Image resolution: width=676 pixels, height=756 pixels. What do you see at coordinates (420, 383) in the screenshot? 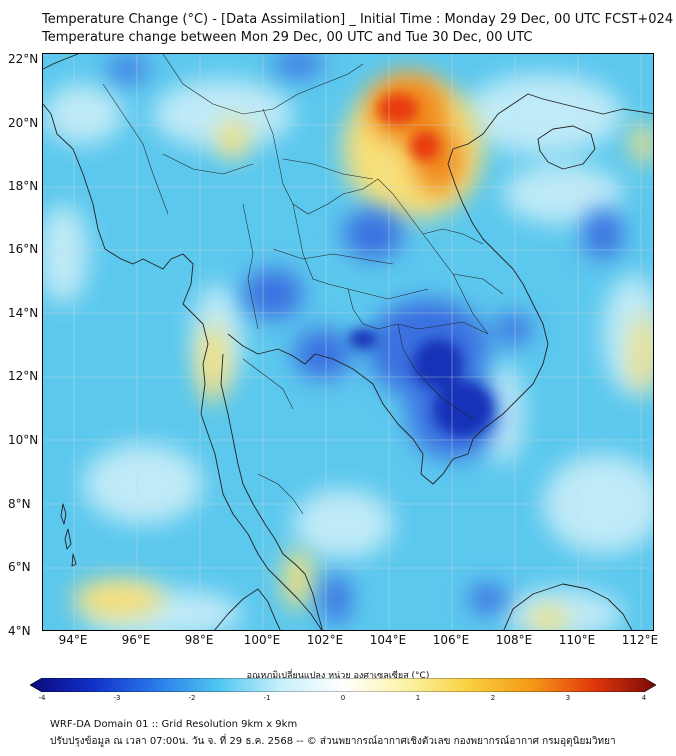
I see `field-very-cold-areas` at bounding box center [420, 383].